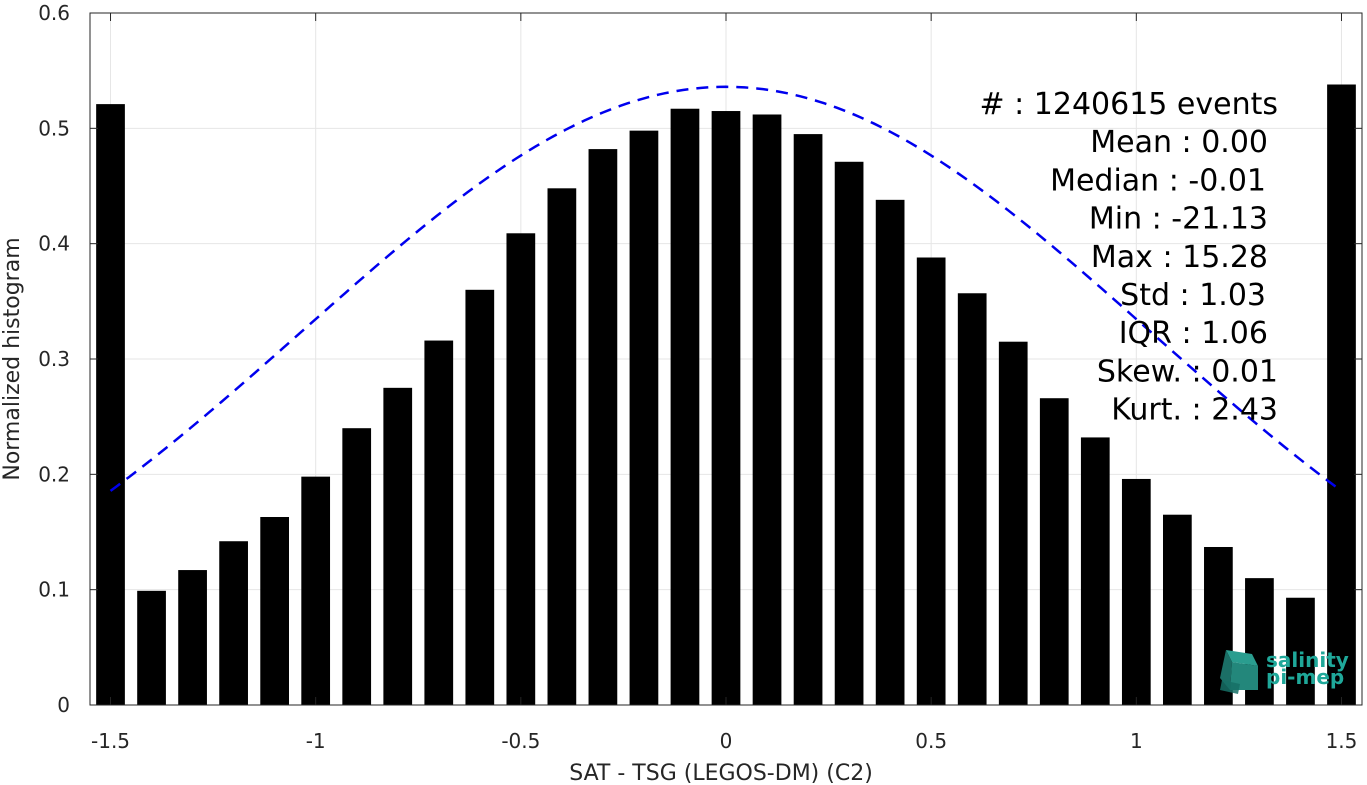 The height and width of the screenshot is (785, 1367). Describe the element at coordinates (1194, 410) in the screenshot. I see `stats-line: Kurt. : 2.43` at that location.